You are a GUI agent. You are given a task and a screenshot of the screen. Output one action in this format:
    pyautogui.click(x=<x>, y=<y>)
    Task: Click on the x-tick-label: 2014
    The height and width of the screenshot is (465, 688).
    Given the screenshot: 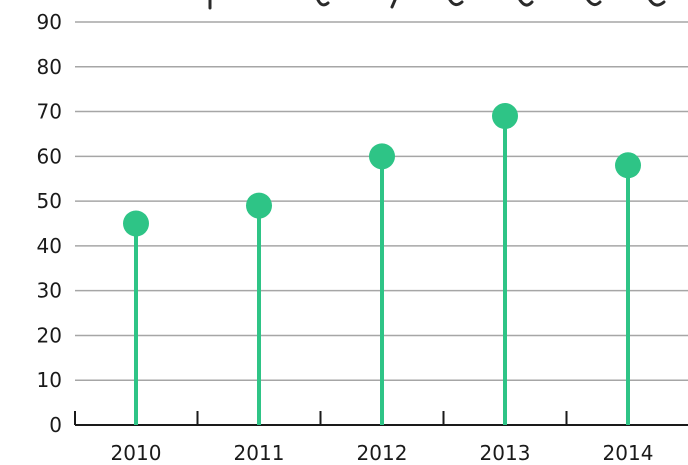 What is the action you would take?
    pyautogui.click(x=628, y=453)
    